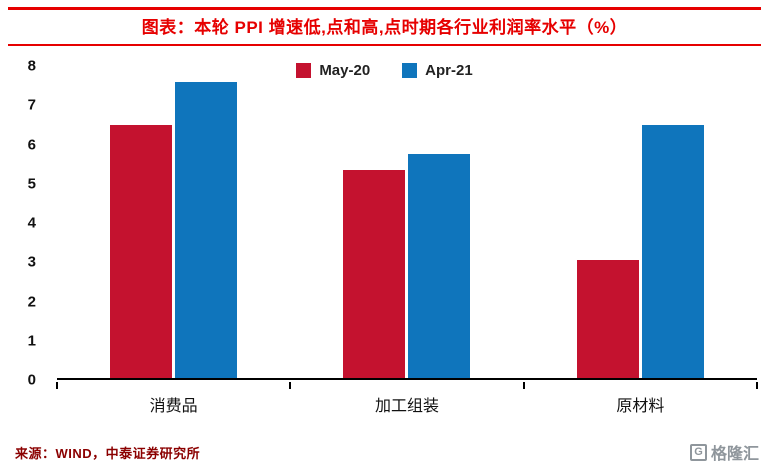 The image size is (769, 469). I want to click on x-axis-labels: 消费品 加工组装 原材料, so click(407, 404).